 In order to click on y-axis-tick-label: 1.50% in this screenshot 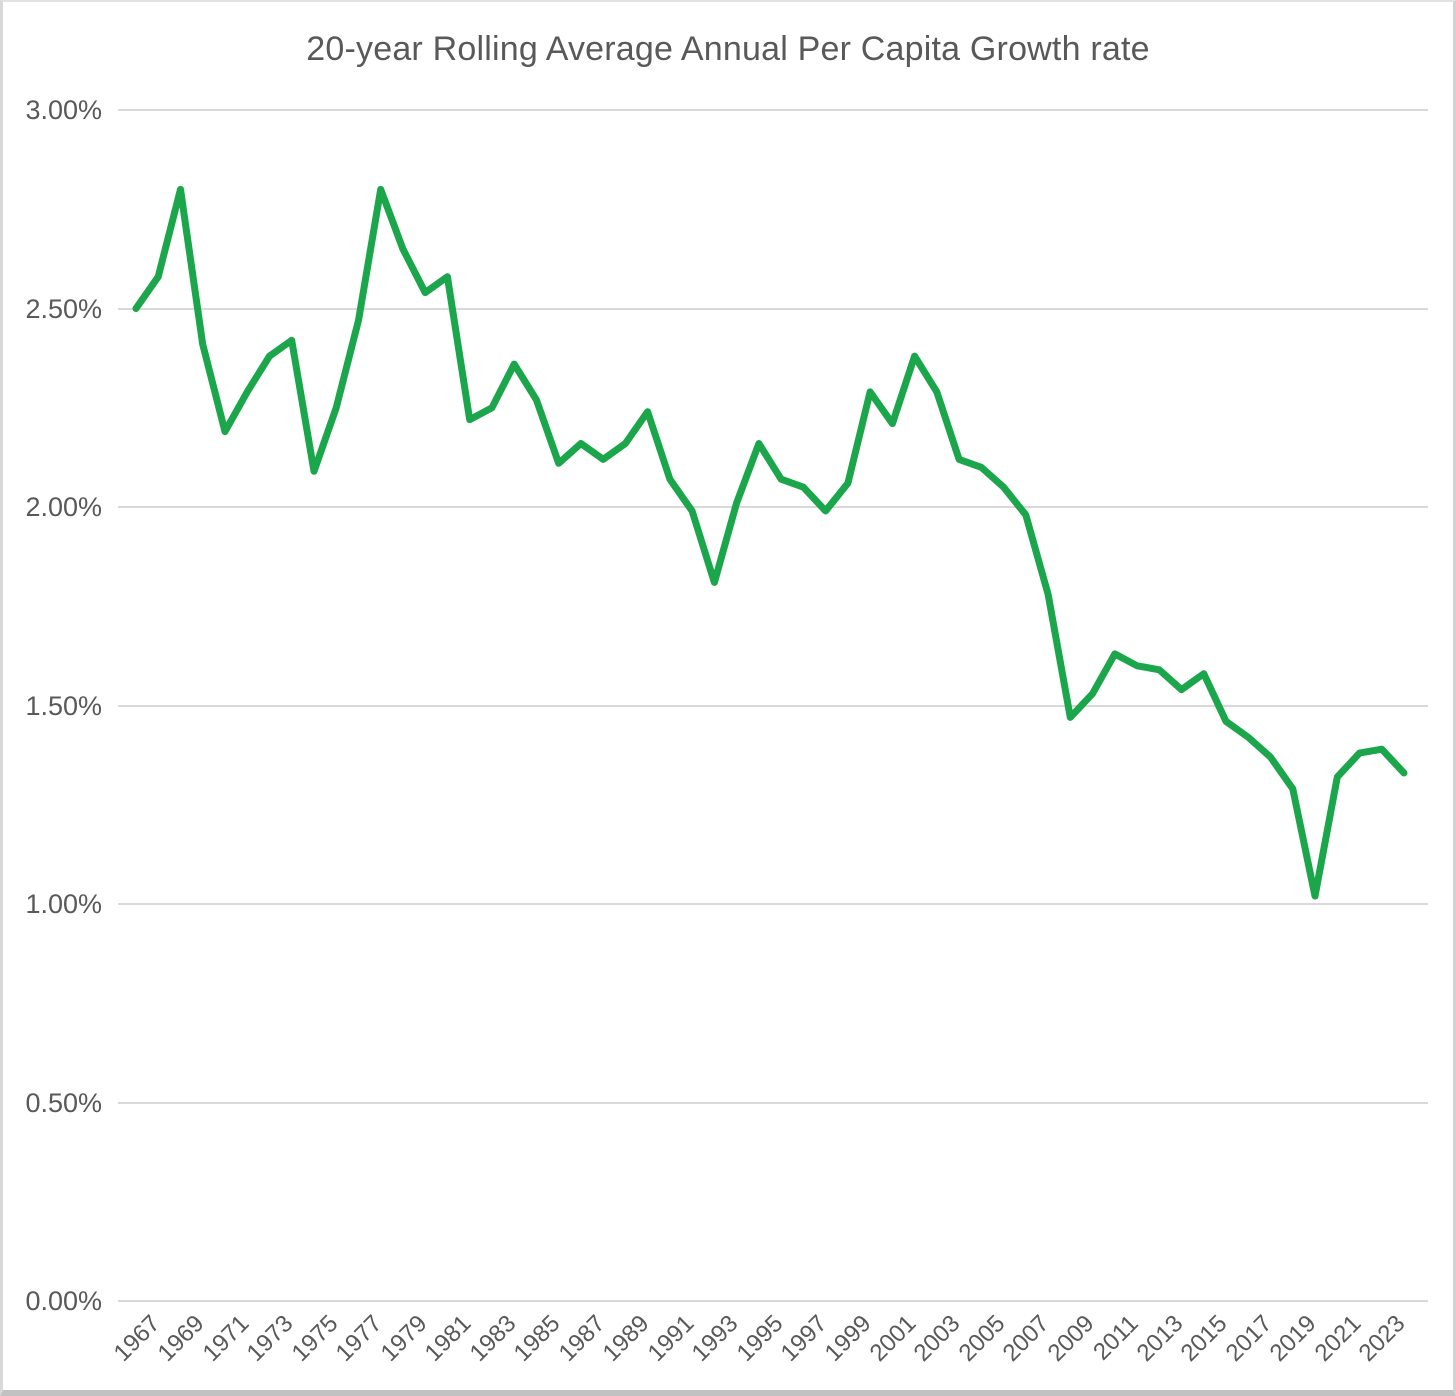, I will do `click(63, 705)`.